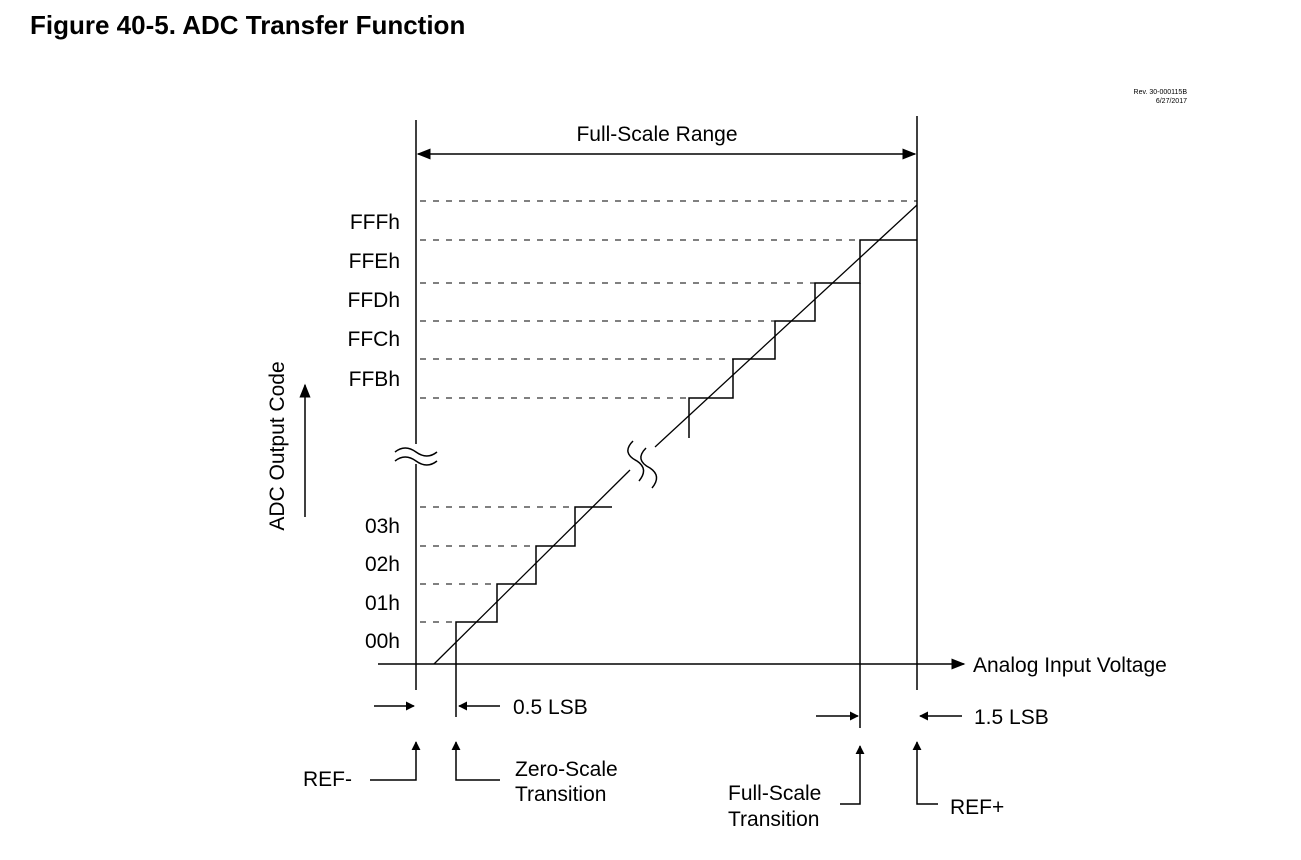 The image size is (1301, 860). Describe the element at coordinates (374, 339) in the screenshot. I see `code-label-ffch: FFCh` at that location.